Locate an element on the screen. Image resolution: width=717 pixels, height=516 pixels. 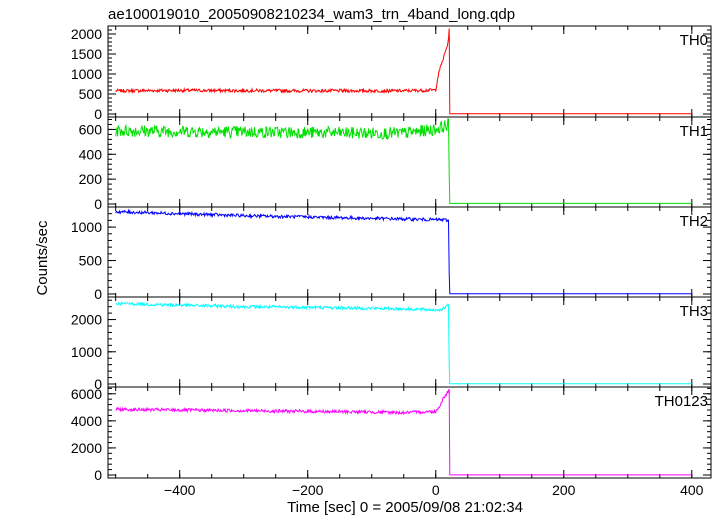
y-tick-label: 400 is located at coordinates (91, 154).